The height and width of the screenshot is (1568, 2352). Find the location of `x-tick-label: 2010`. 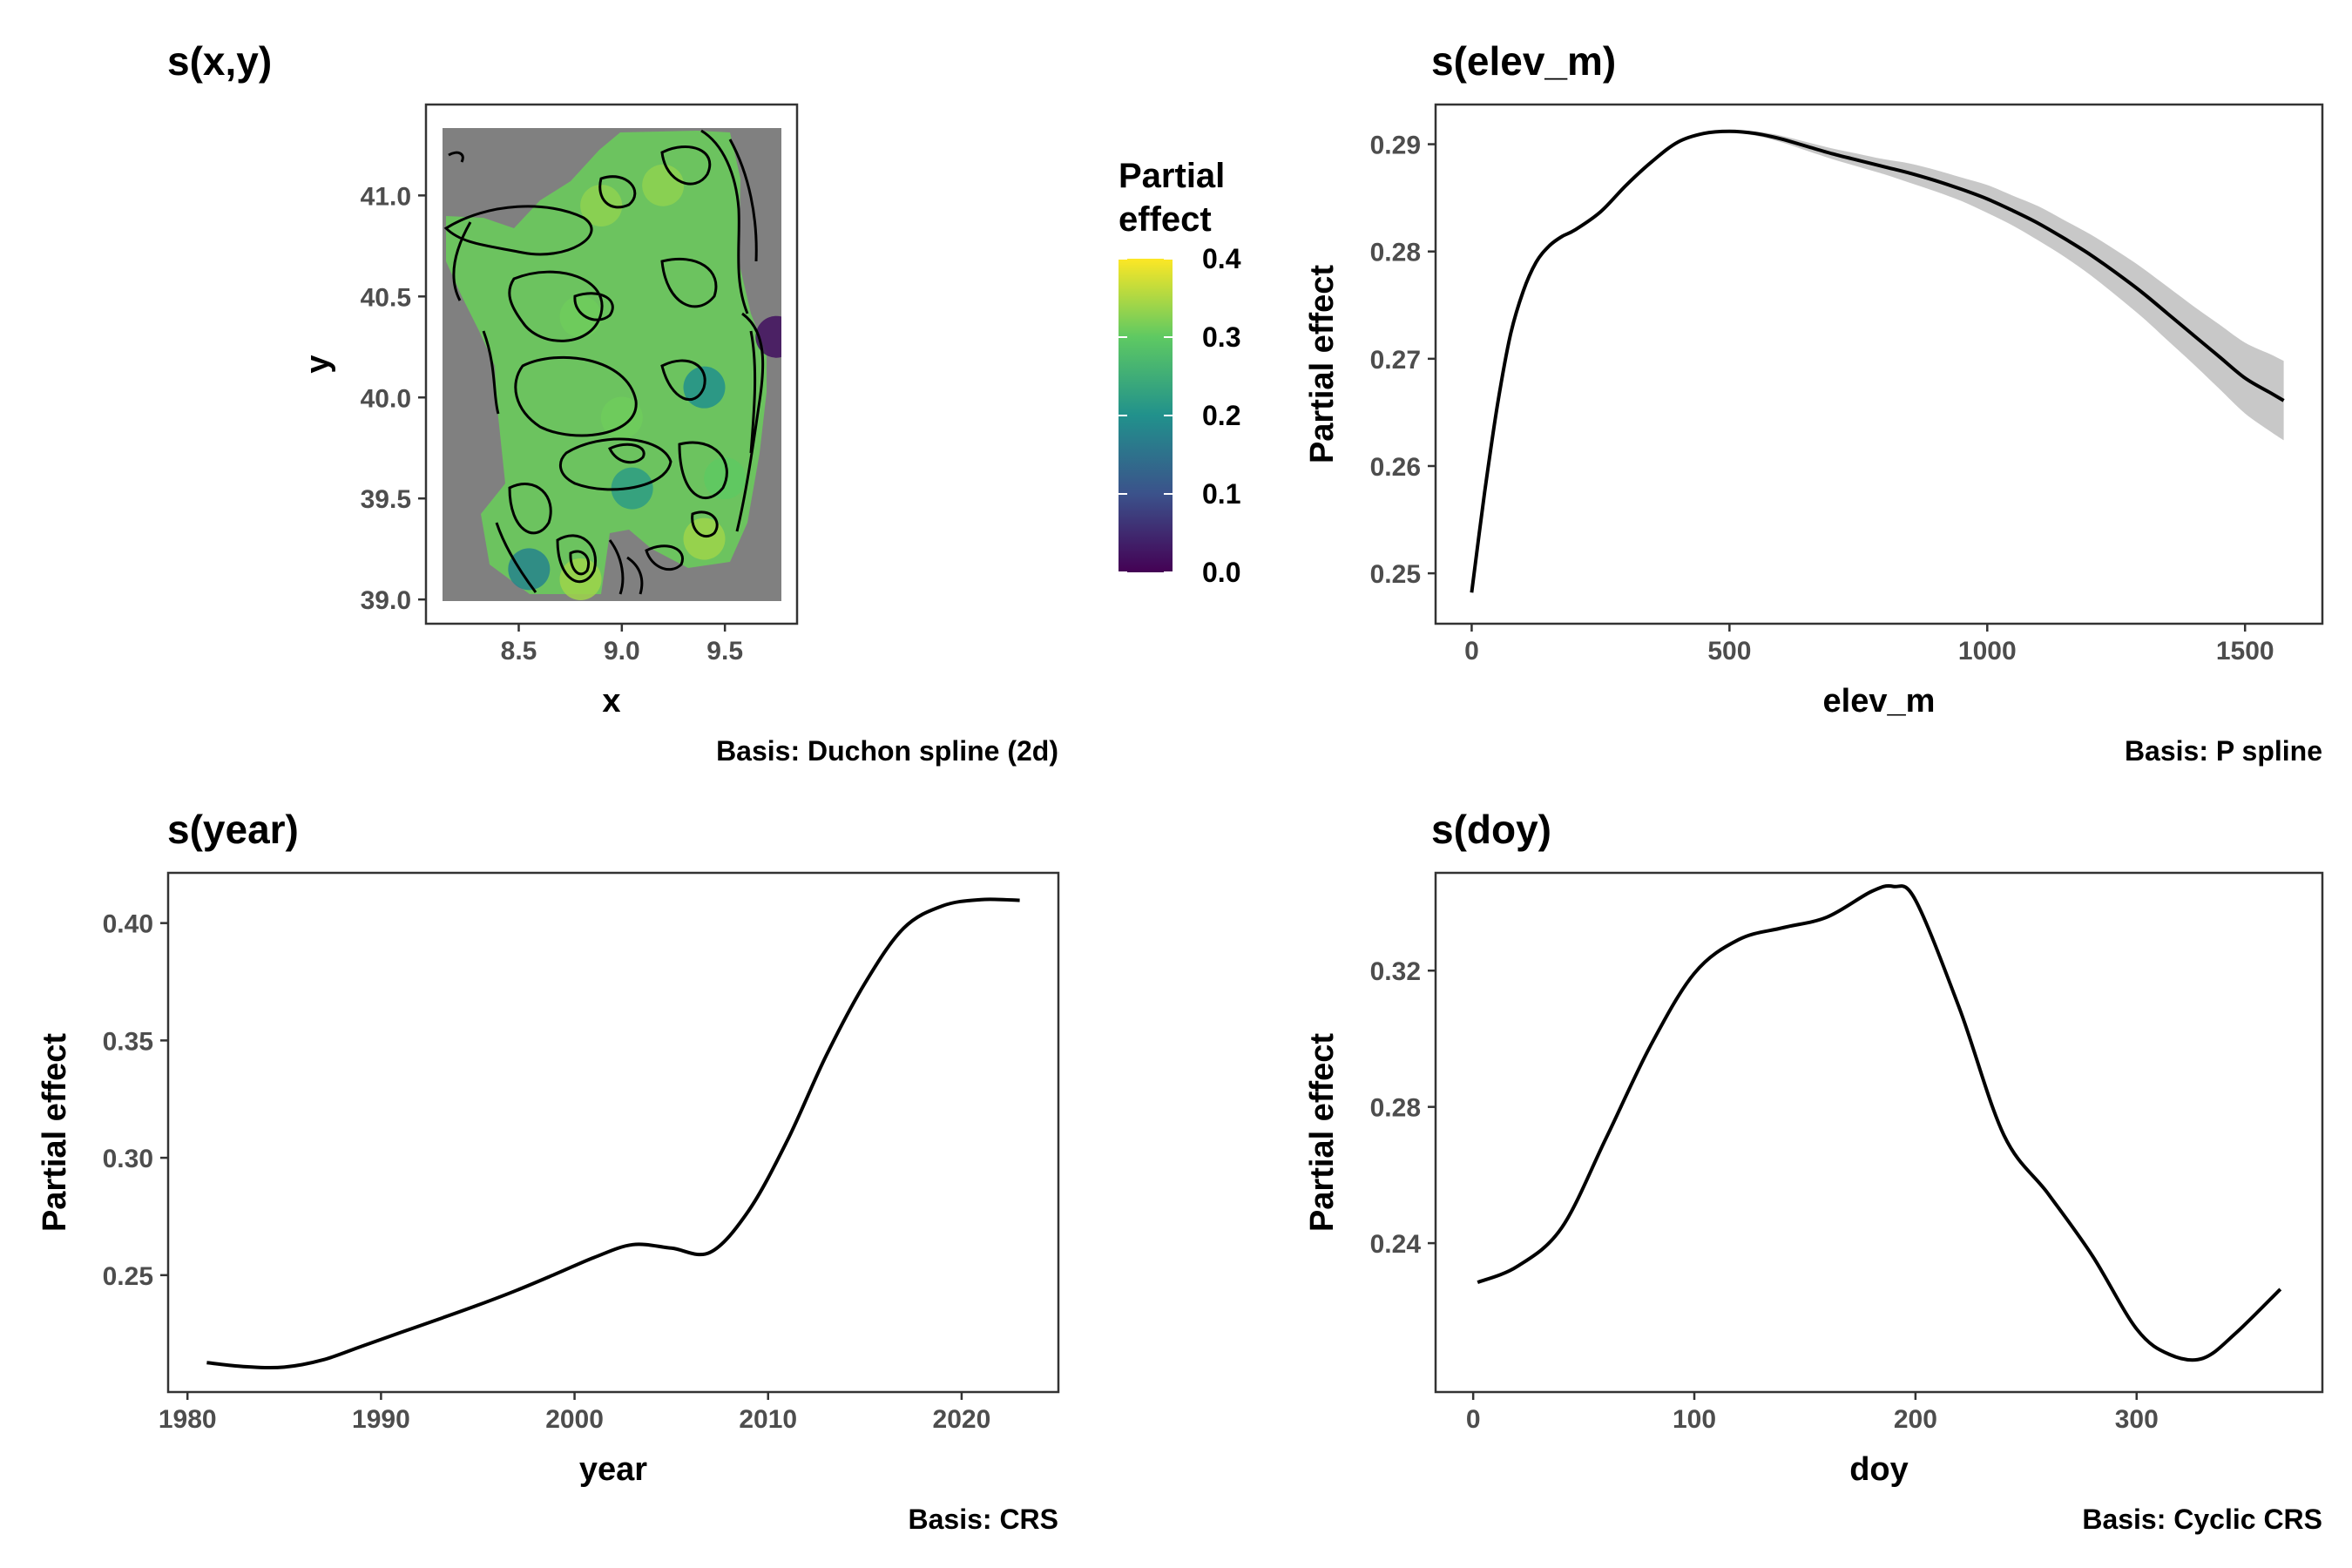

x-tick-label: 2010 is located at coordinates (768, 1419).